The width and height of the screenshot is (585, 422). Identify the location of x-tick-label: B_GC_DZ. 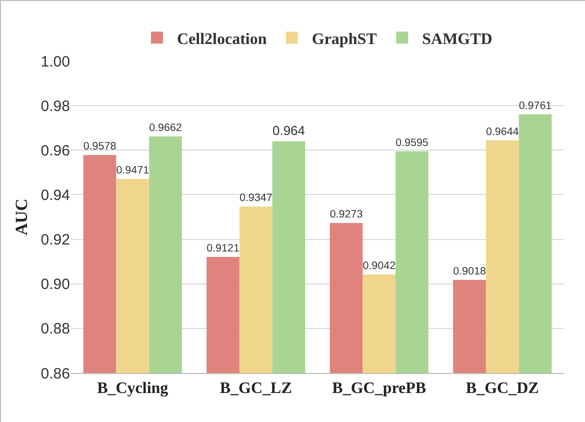
(502, 389).